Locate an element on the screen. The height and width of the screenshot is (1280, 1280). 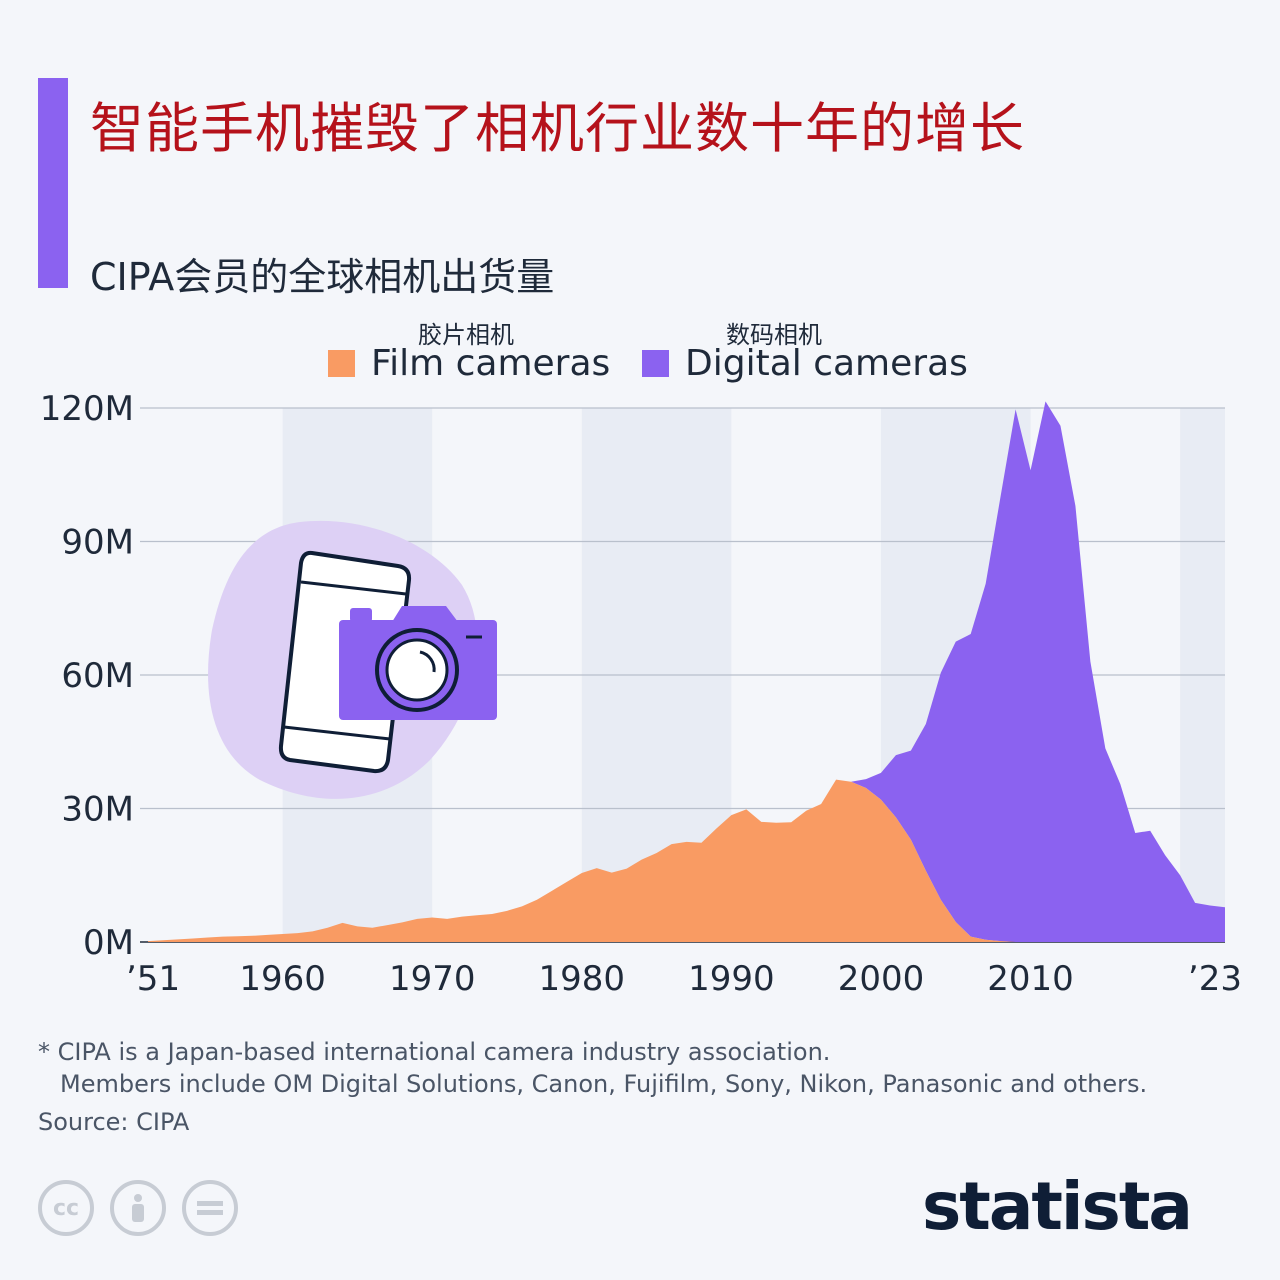
smartphone-camera-illustration is located at coordinates (352, 659).